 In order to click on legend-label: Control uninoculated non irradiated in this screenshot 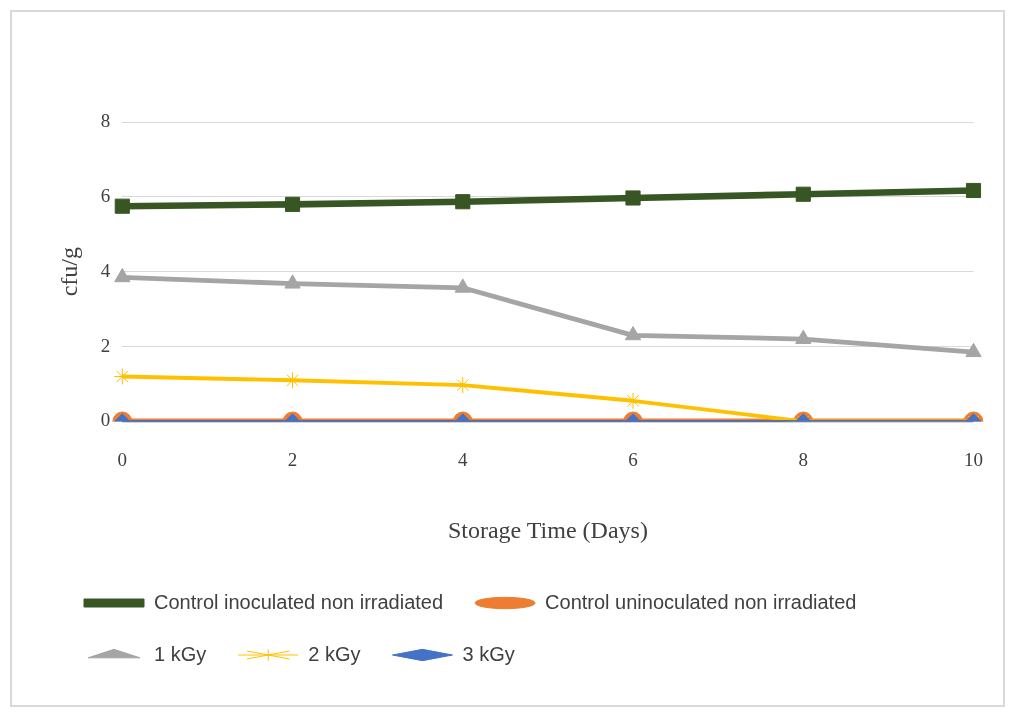, I will do `click(701, 601)`.